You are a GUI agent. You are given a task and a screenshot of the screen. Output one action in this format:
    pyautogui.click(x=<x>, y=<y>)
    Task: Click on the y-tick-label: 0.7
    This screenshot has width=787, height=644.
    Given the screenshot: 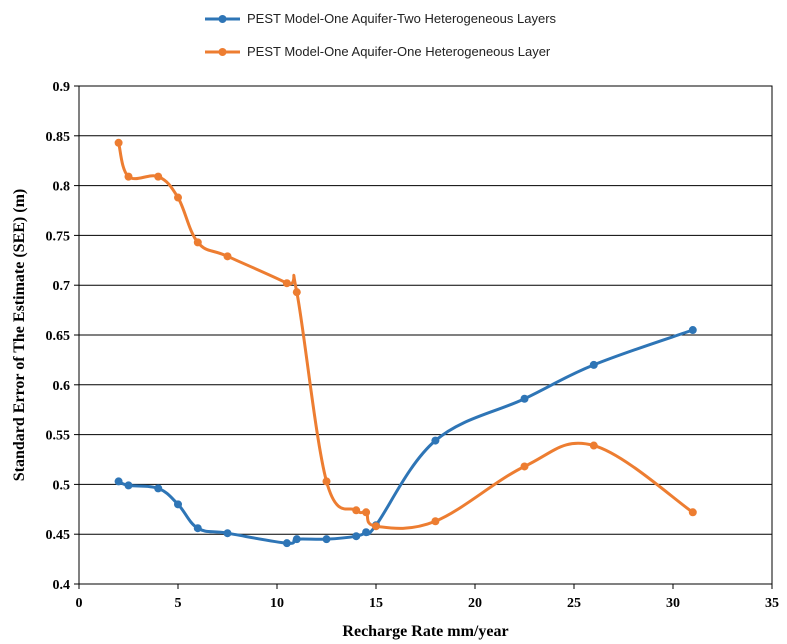 What is the action you would take?
    pyautogui.click(x=62, y=286)
    